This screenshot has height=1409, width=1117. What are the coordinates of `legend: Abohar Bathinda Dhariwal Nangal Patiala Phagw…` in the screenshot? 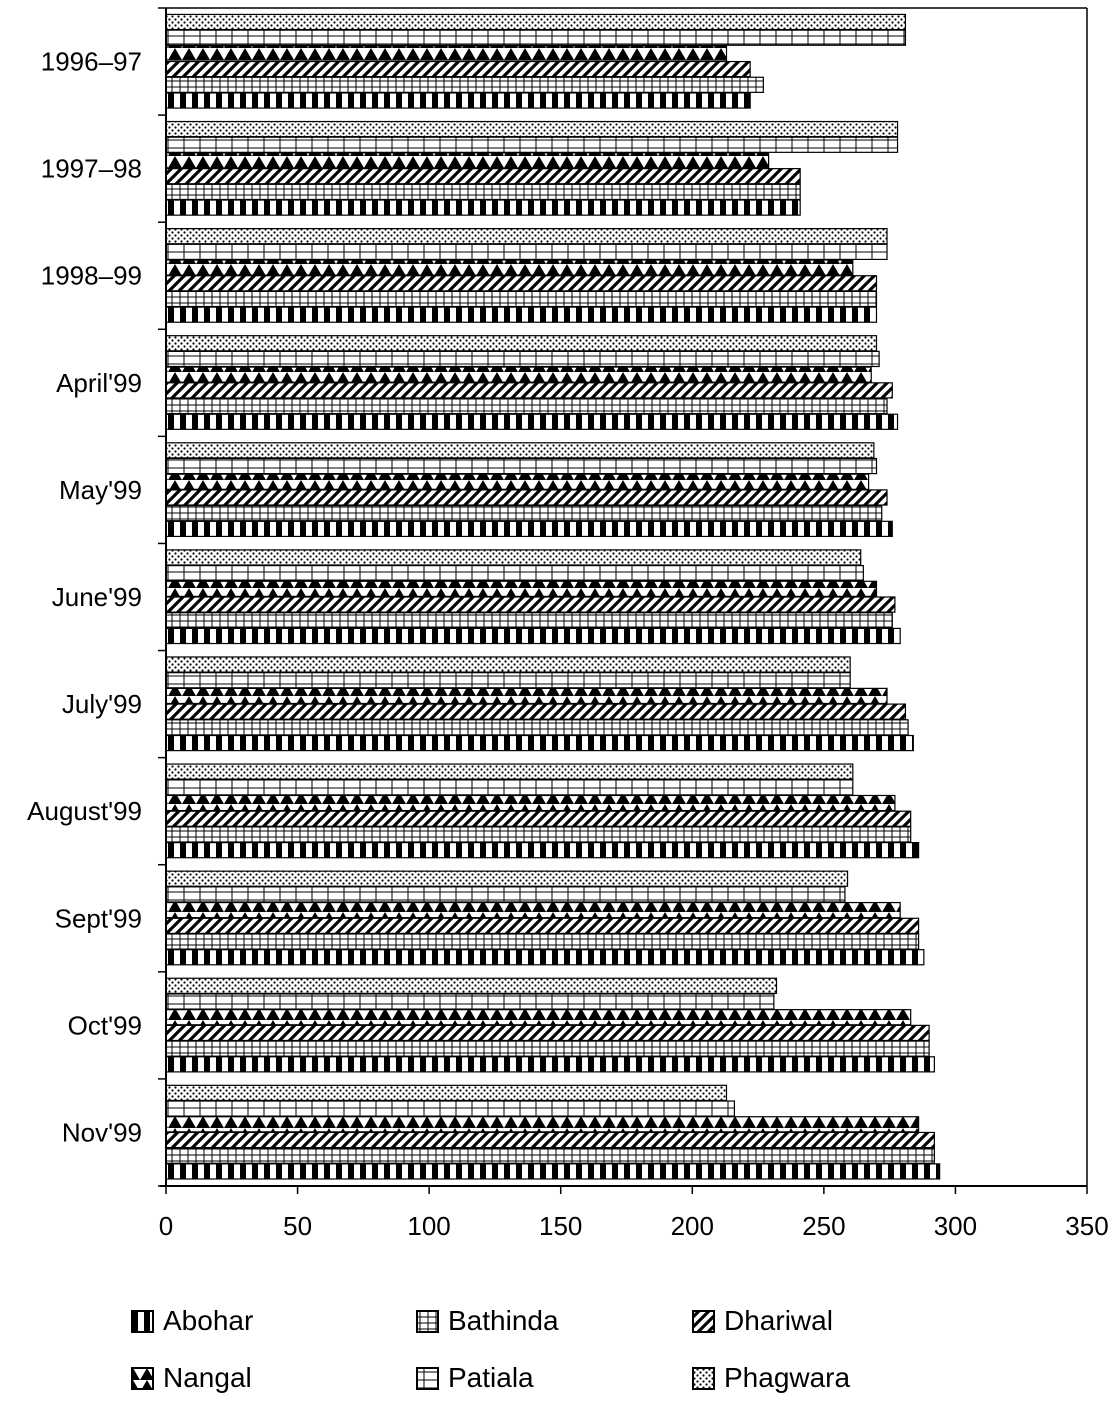 It's located at (491, 1349).